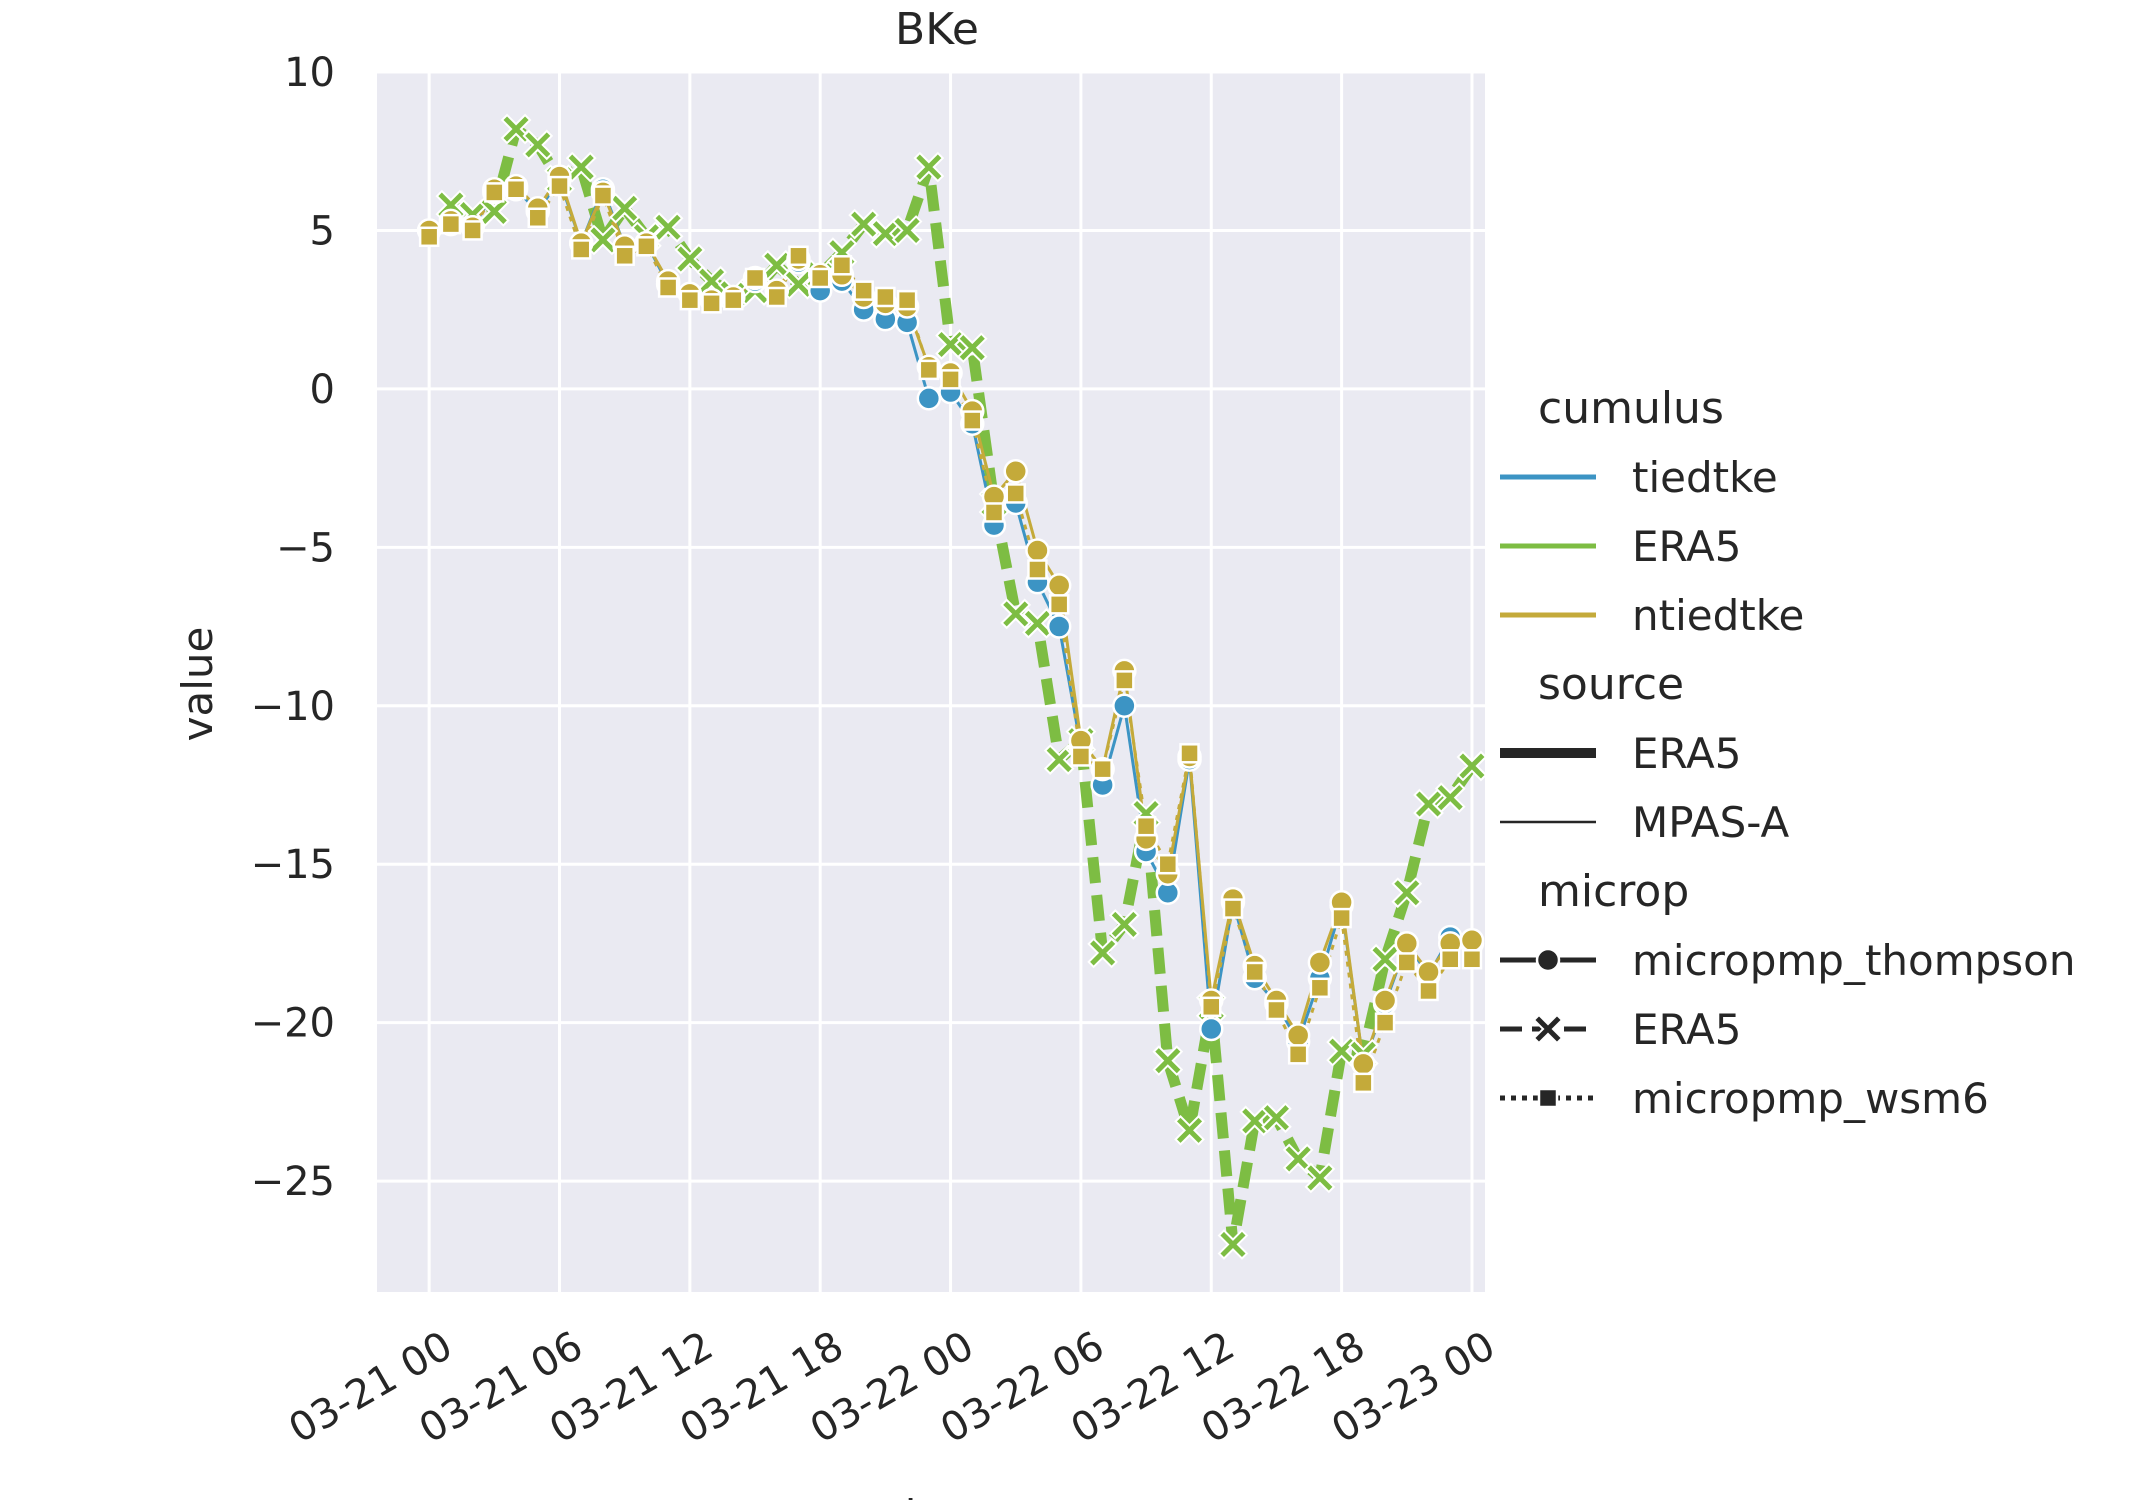 This screenshot has height=1500, width=2149. I want to click on y-tick-label: −25, so click(293, 1182).